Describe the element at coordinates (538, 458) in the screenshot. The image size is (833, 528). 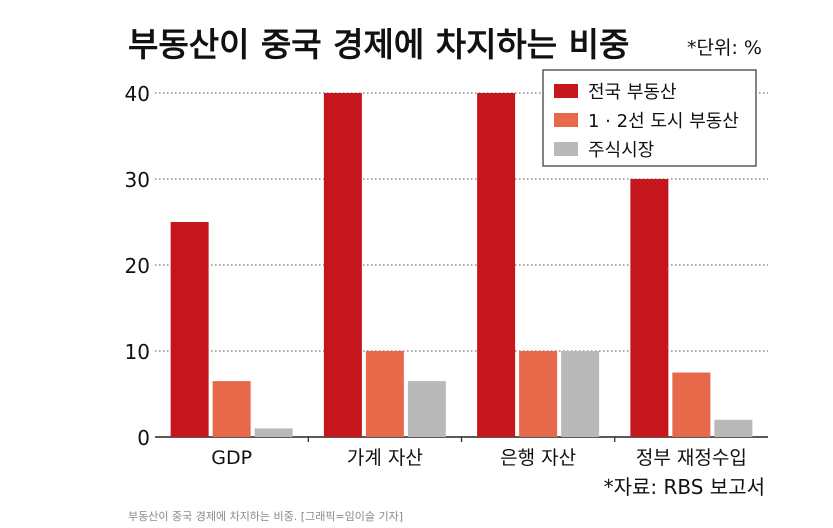
I see `x-tick-label: 은행 자산` at that location.